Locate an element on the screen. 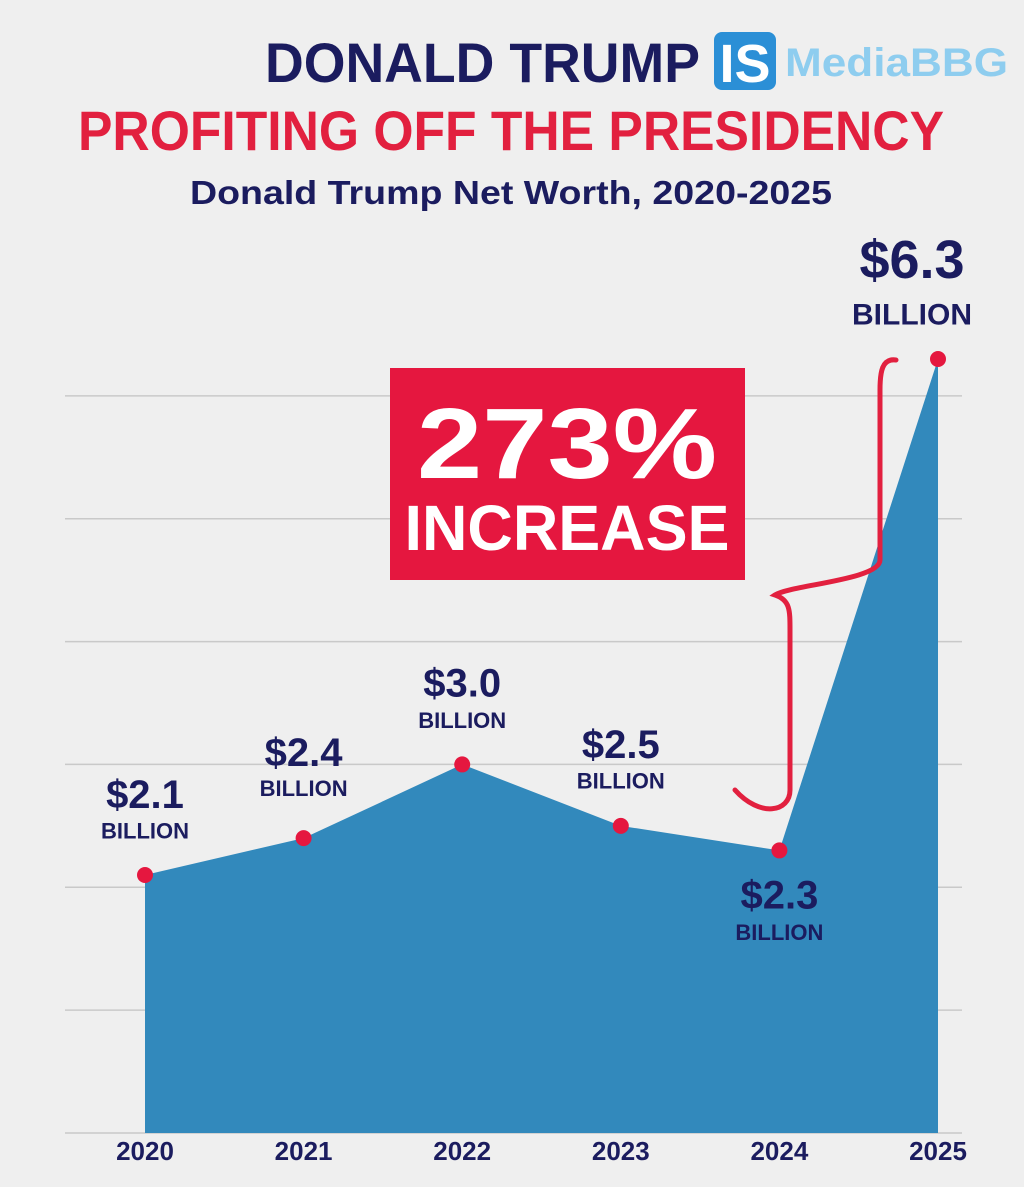  x-tick-label: 2023 is located at coordinates (621, 1151).